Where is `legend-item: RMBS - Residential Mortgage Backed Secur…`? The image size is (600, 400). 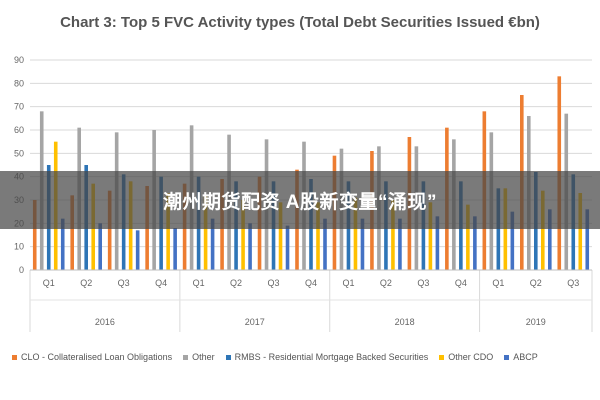 legend-item: RMBS - Residential Mortgage Backed Secur… is located at coordinates (327, 357).